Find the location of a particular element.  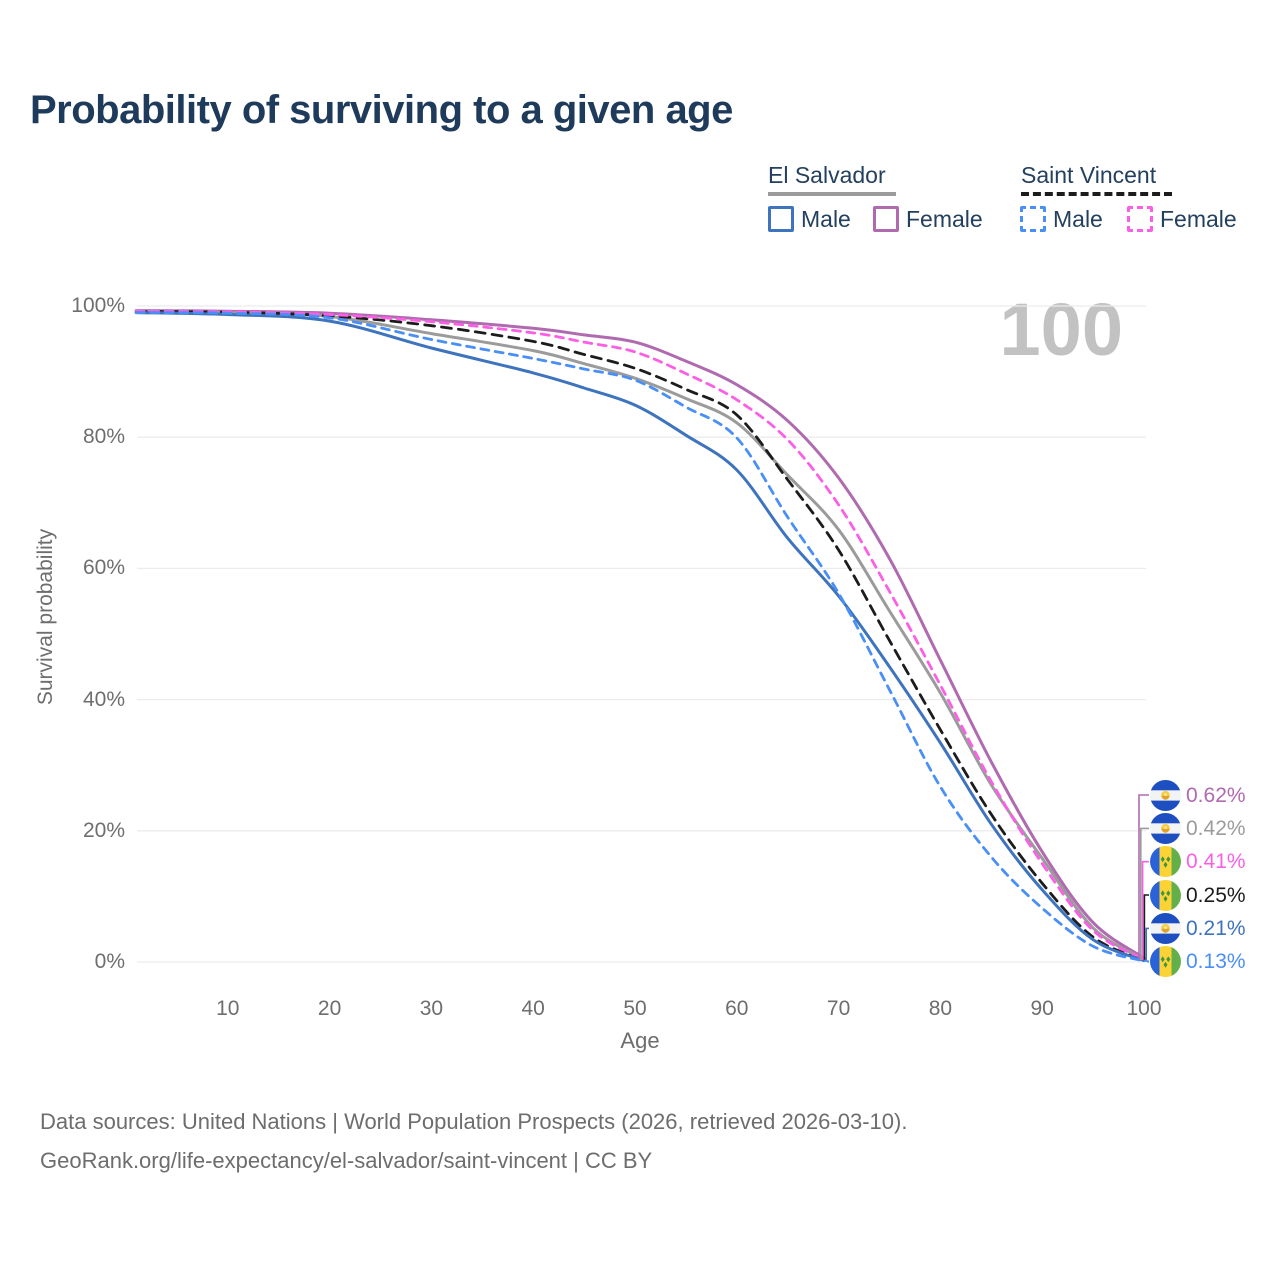

end-label-row: 0.13% is located at coordinates (1198, 962).